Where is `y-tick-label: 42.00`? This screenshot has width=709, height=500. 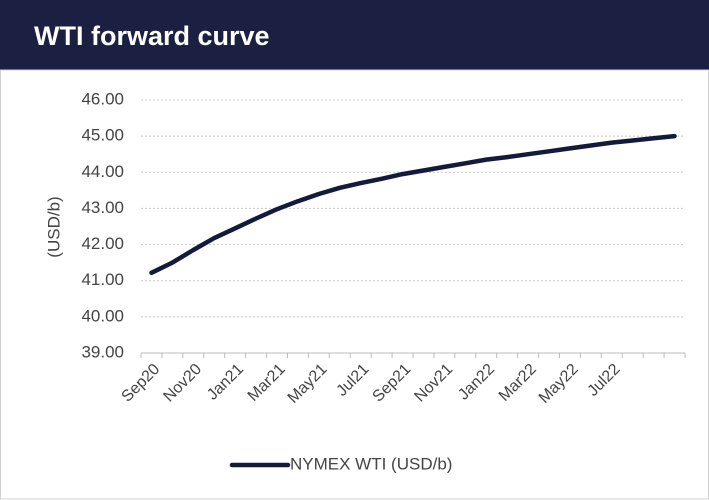 y-tick-label: 42.00 is located at coordinates (102, 243).